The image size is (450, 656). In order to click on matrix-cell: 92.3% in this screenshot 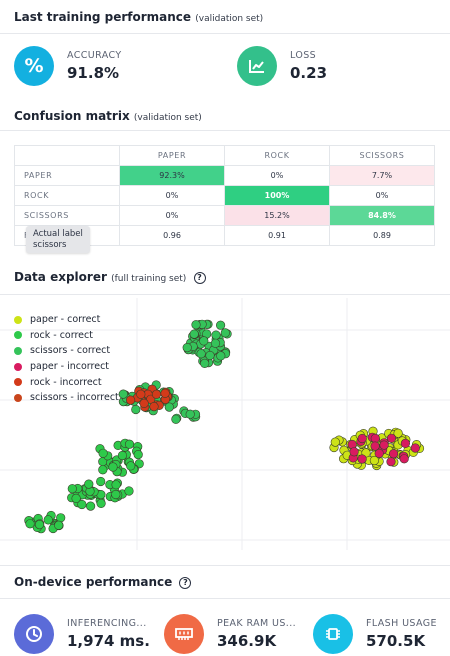, I will do `click(172, 175)`.